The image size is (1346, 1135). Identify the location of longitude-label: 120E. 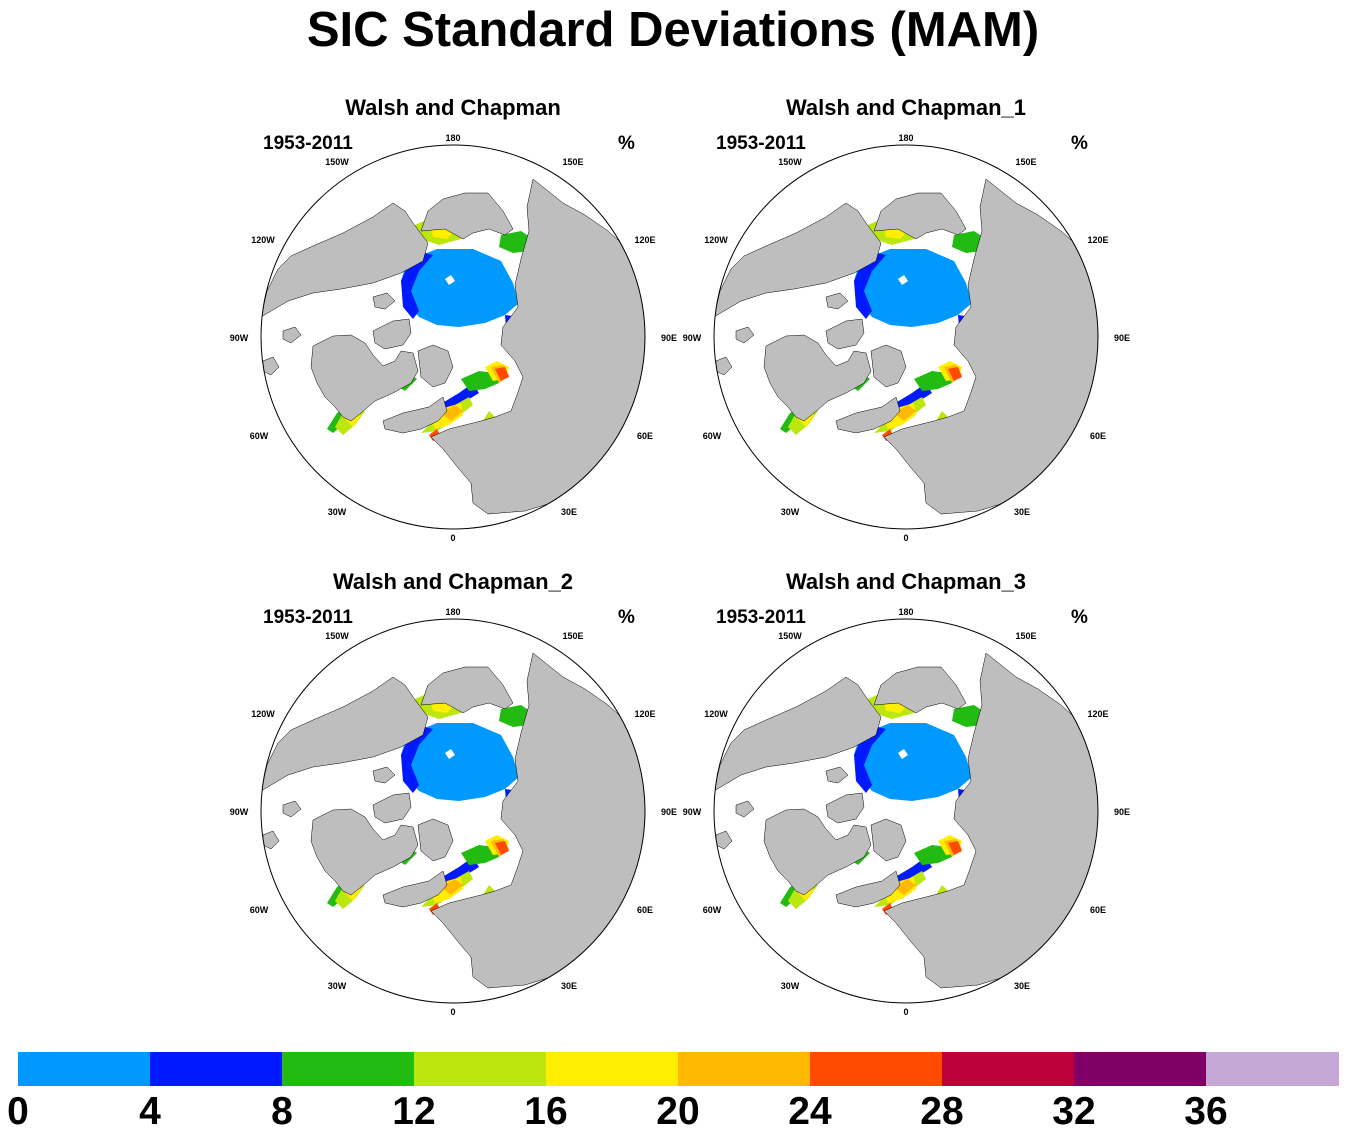
(1097, 714).